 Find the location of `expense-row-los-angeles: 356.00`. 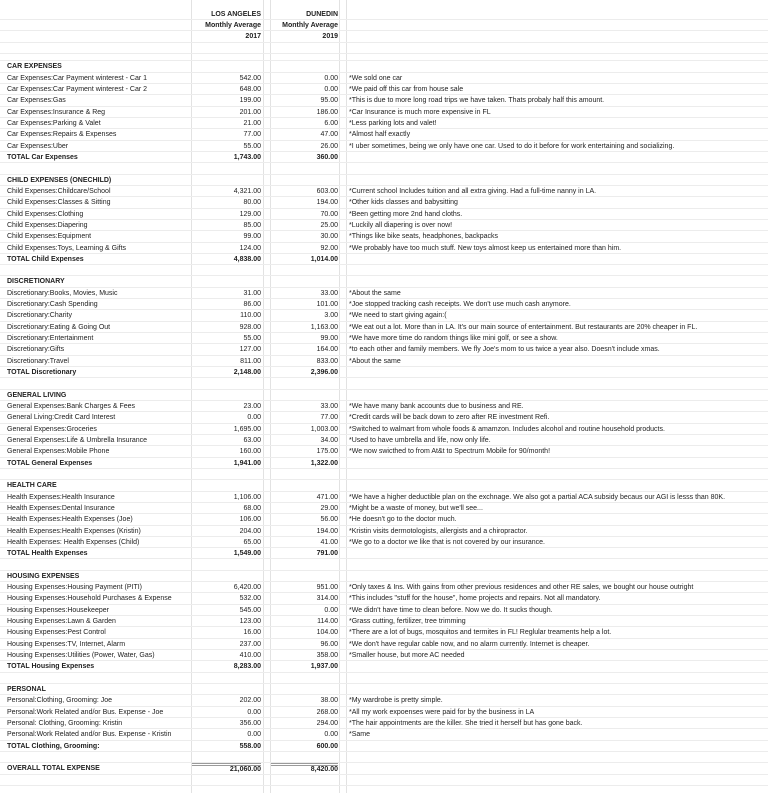

expense-row-los-angeles: 356.00 is located at coordinates (250, 723).